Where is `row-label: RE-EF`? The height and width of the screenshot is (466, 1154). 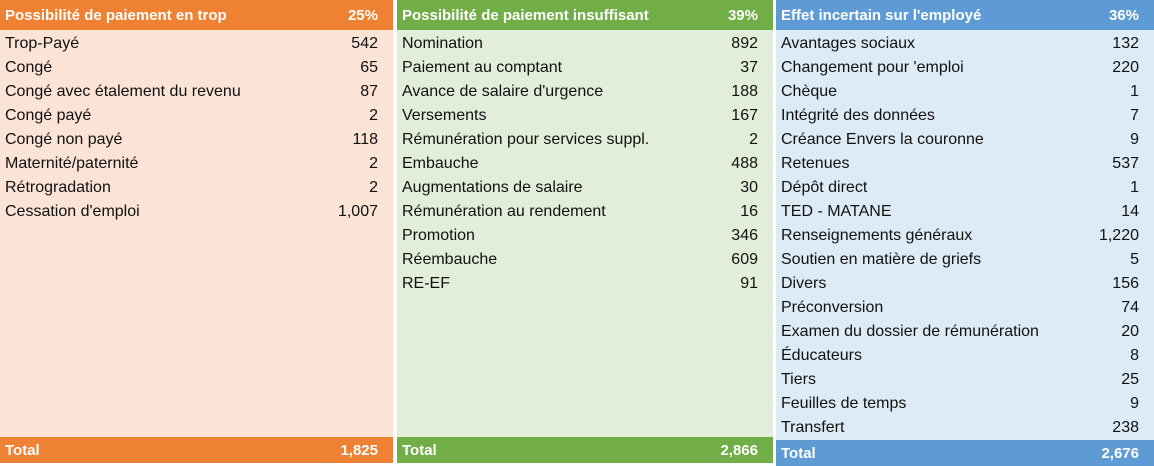
row-label: RE-EF is located at coordinates (426, 283).